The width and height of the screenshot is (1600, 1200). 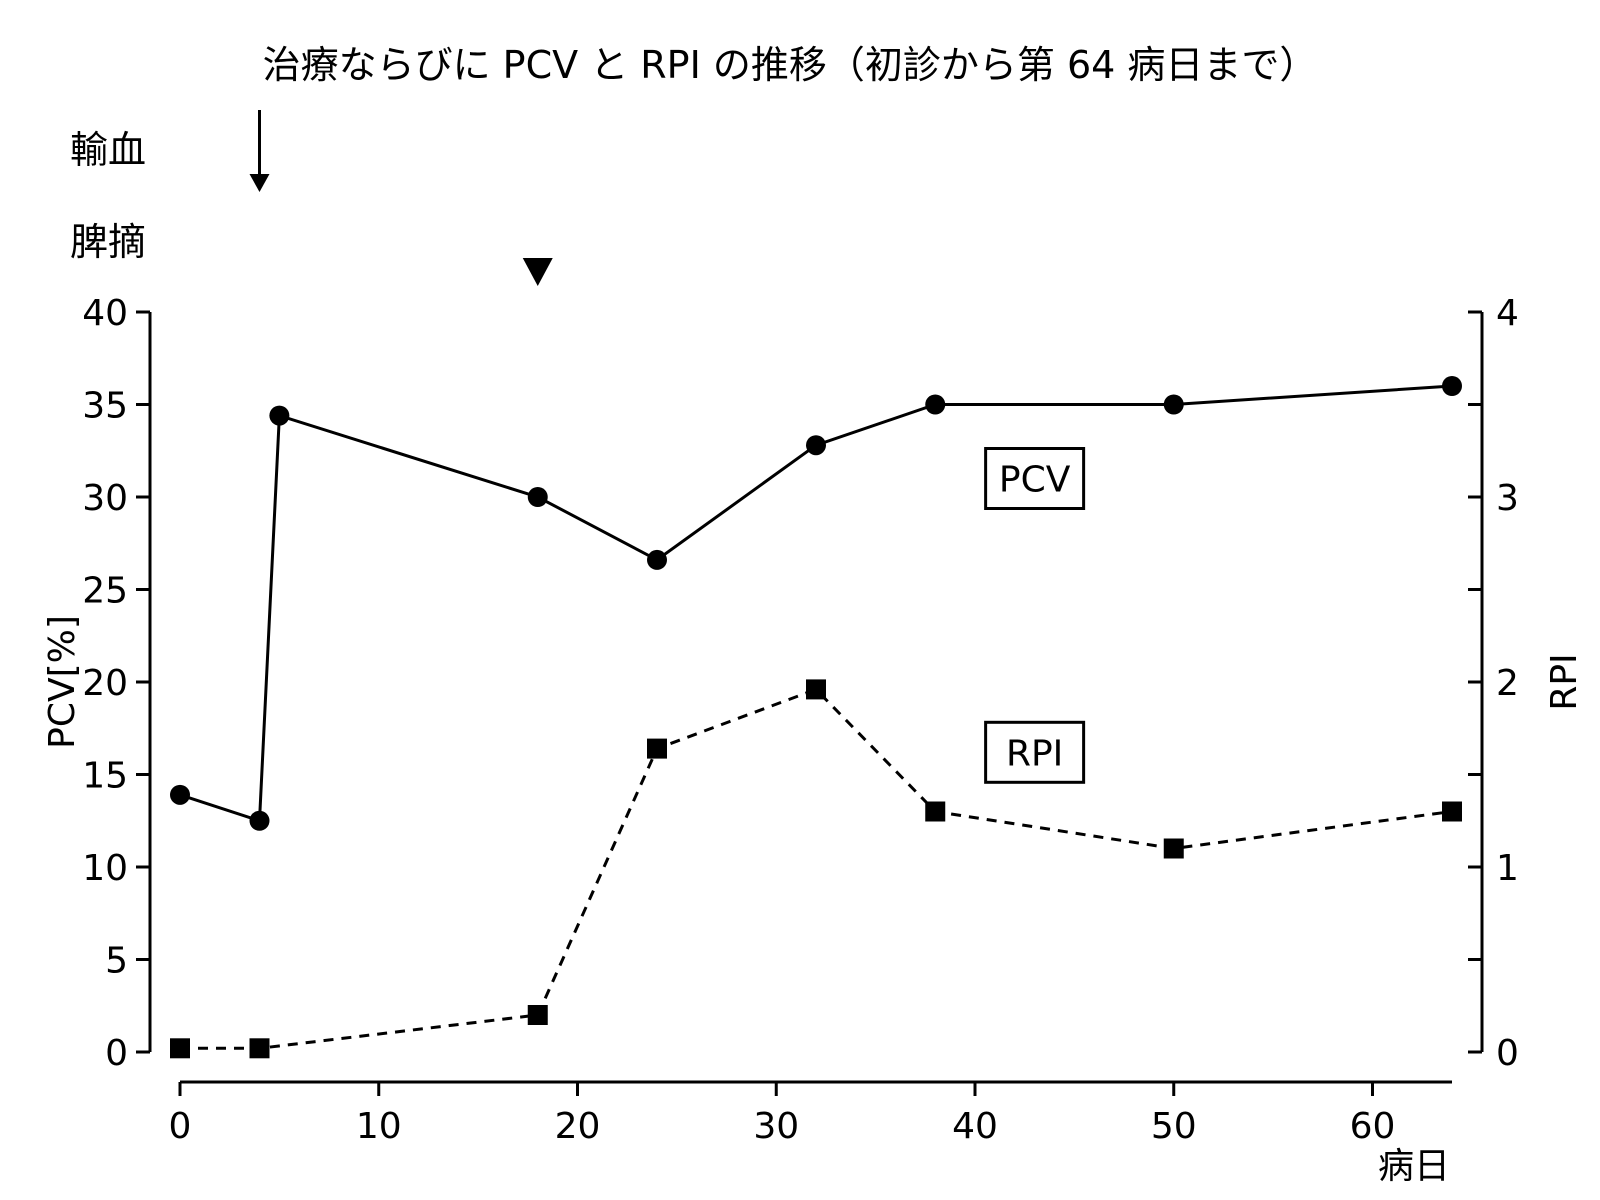 I want to click on y-right-tick-label: 1, so click(x=1507, y=868).